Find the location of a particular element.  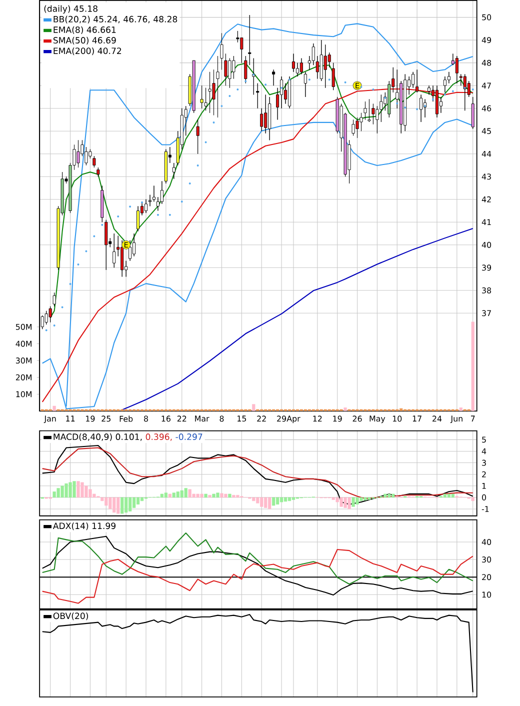

legend-label: OBV(20) is located at coordinates (70, 616).